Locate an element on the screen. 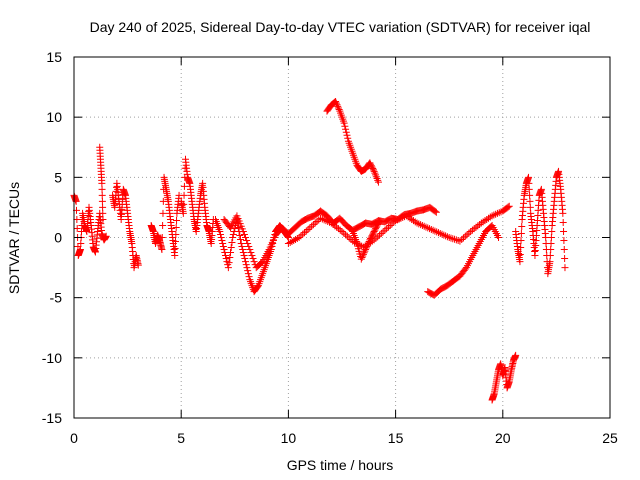 This screenshot has height=480, width=640. y-tick-label: -15 is located at coordinates (52, 418).